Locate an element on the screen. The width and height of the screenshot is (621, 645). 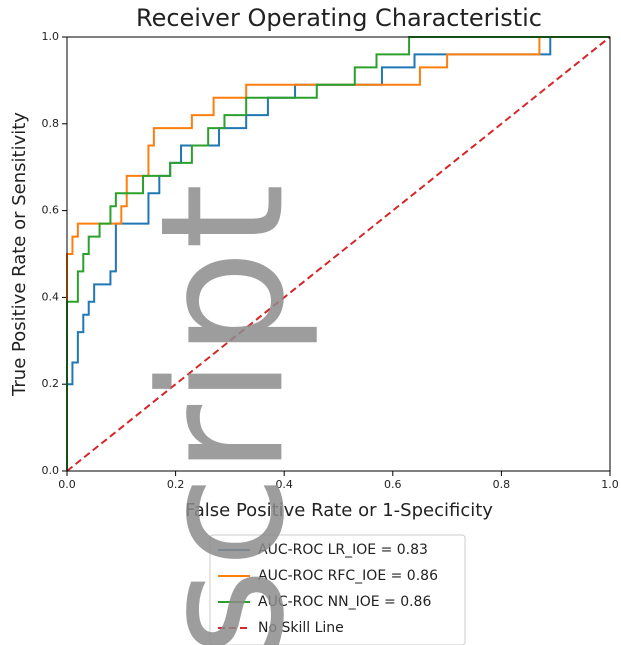
y-tick-label: 0.6 is located at coordinates (51, 210).